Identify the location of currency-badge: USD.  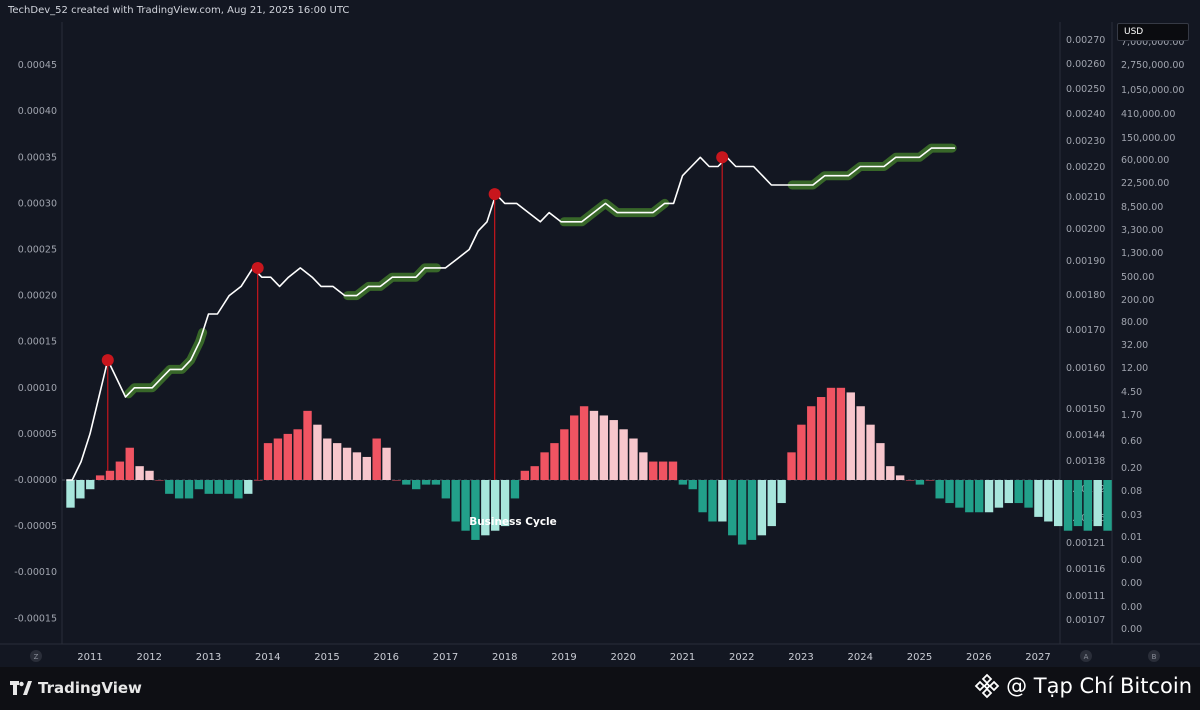
(1153, 32).